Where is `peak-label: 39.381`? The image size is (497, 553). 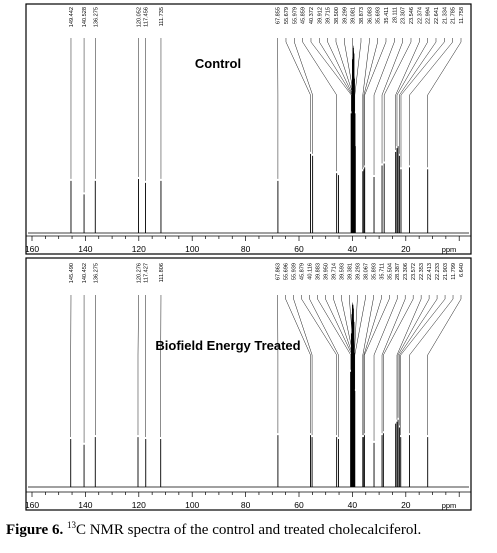
peak-label: 39.381 is located at coordinates (350, 271).